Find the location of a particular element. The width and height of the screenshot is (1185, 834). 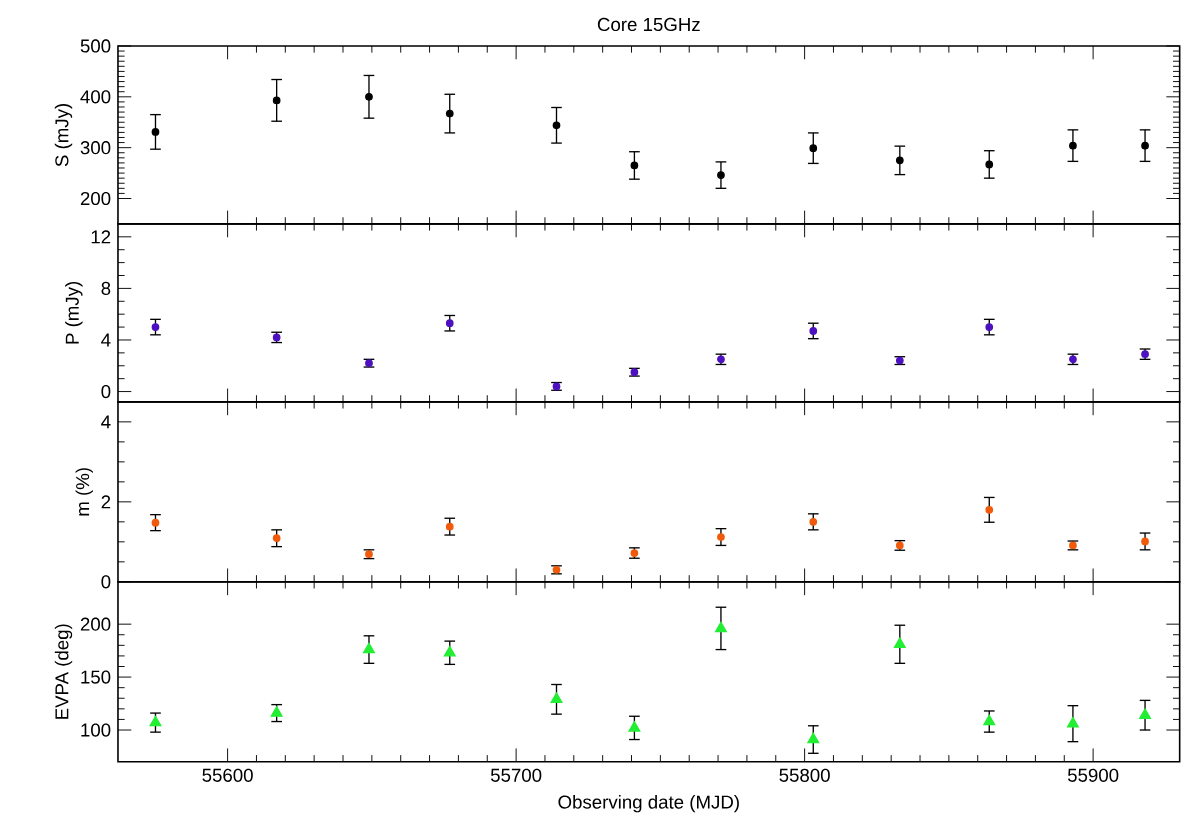

y-axis-title: EVPA (deg) is located at coordinates (63, 671).